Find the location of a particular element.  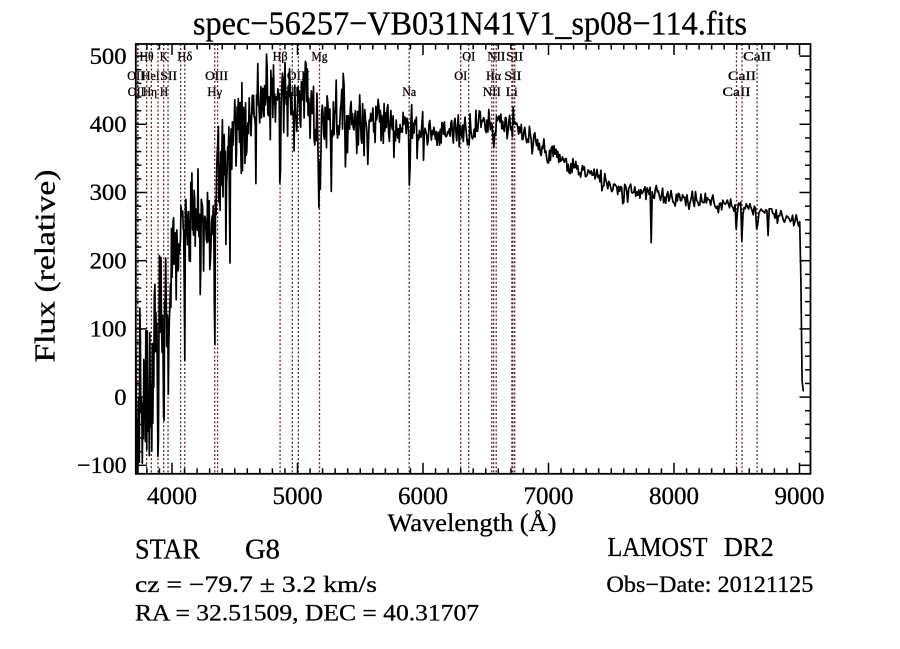

svg-text: G8 is located at coordinates (262, 550).